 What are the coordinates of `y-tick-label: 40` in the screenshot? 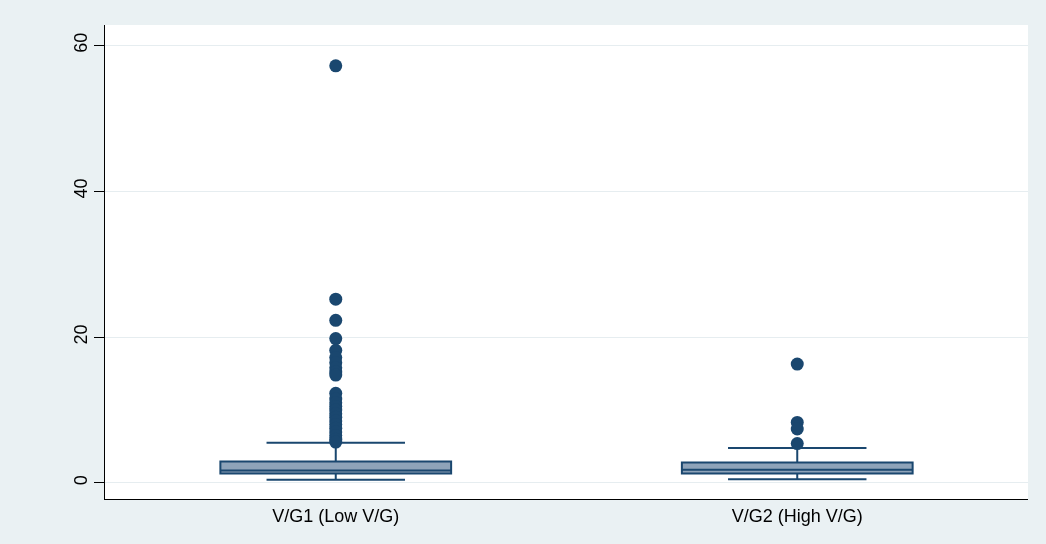 It's located at (80, 188).